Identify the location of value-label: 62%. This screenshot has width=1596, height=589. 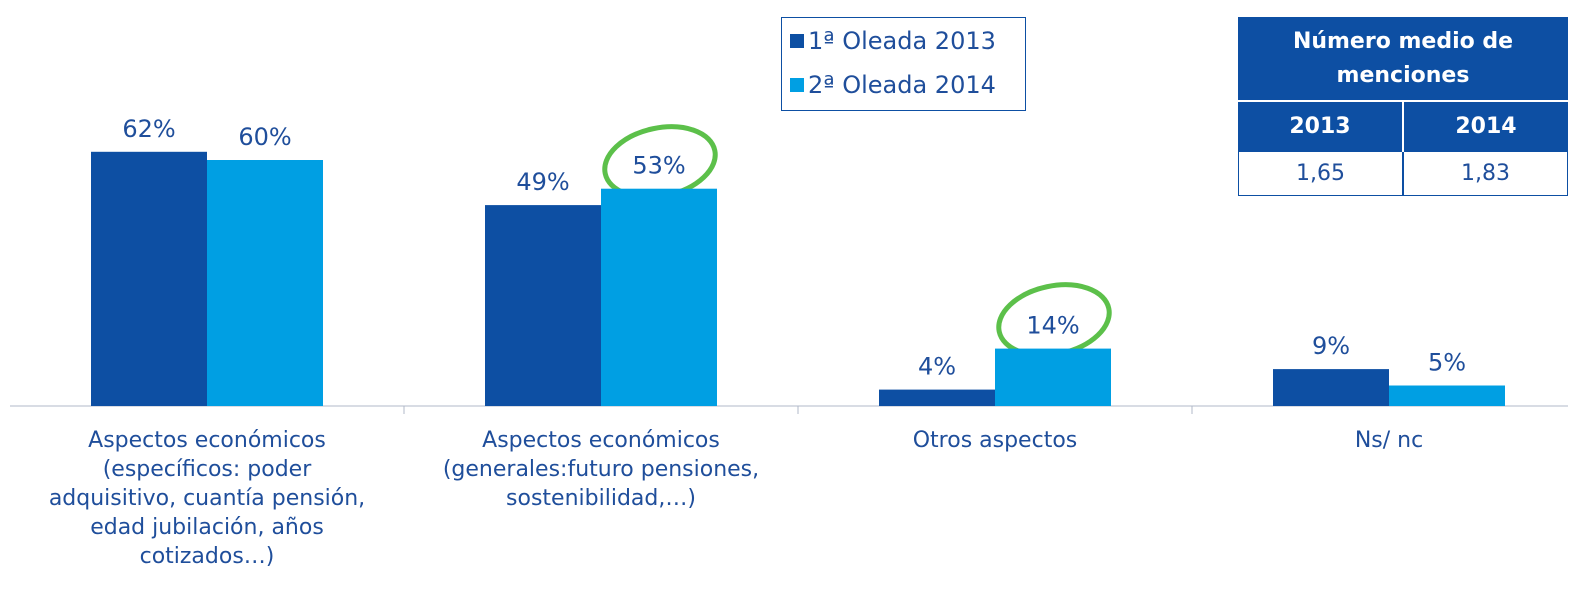
(148, 129).